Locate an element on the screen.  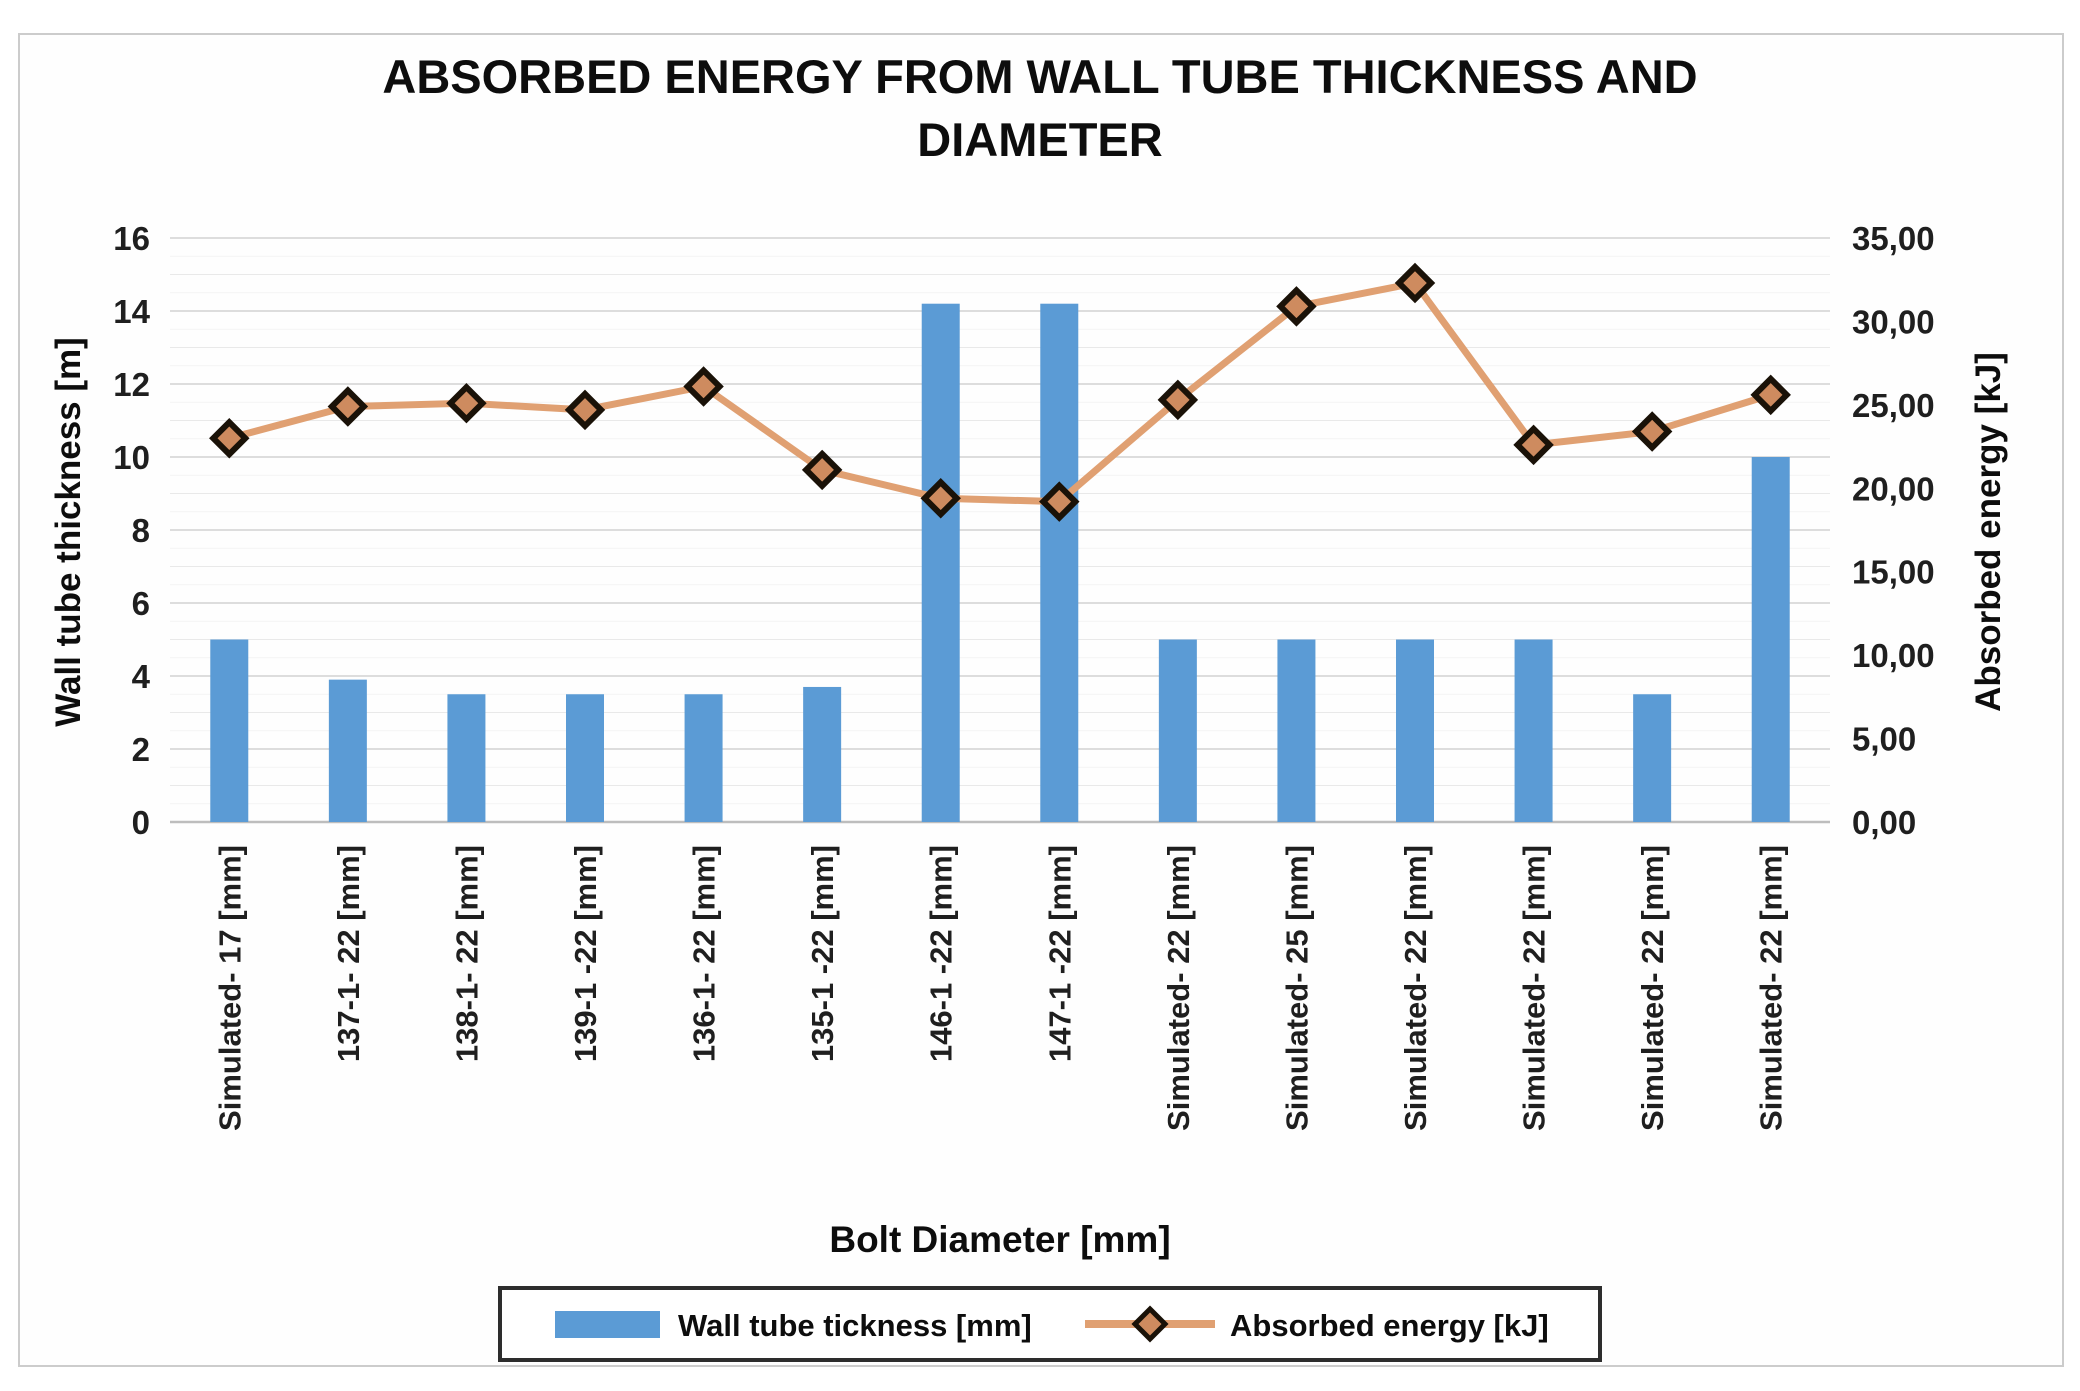
legend-label-bars: Wall tube tickness [mm] is located at coordinates (855, 1325).